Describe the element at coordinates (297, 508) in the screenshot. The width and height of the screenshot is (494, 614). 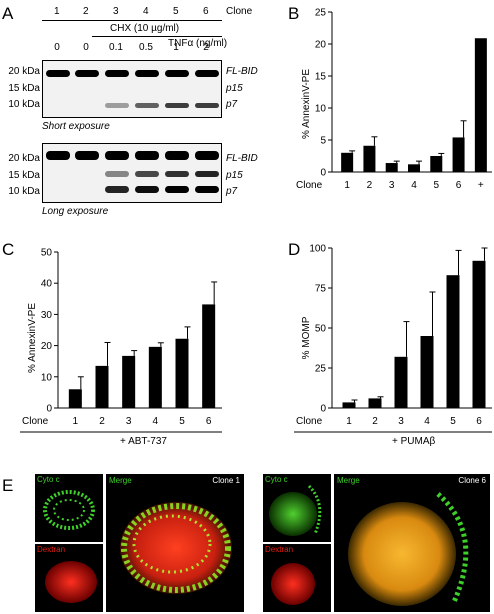
I see `clone6-cytoc-image: Cyto c` at that location.